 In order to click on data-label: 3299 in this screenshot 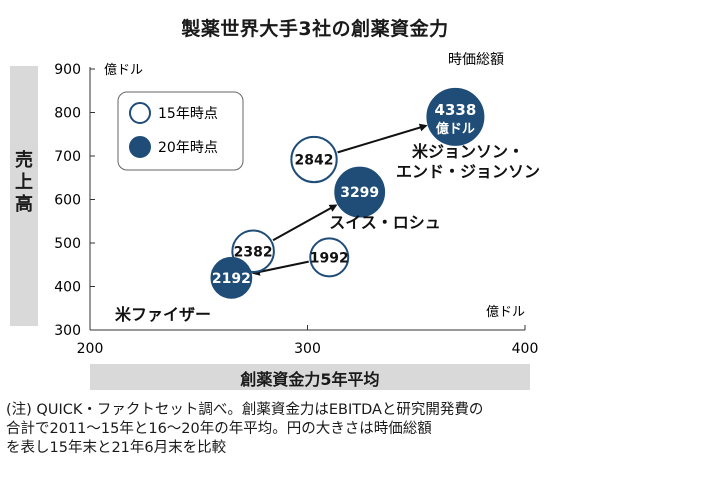, I will do `click(359, 193)`.